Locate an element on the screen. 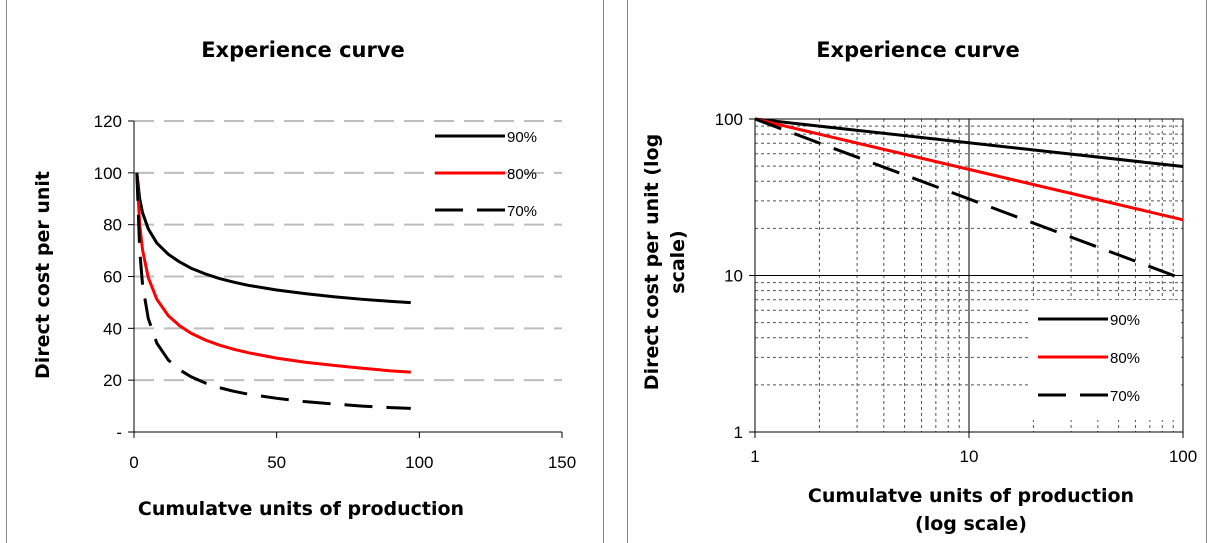  y-tick-label: 60 is located at coordinates (112, 277).